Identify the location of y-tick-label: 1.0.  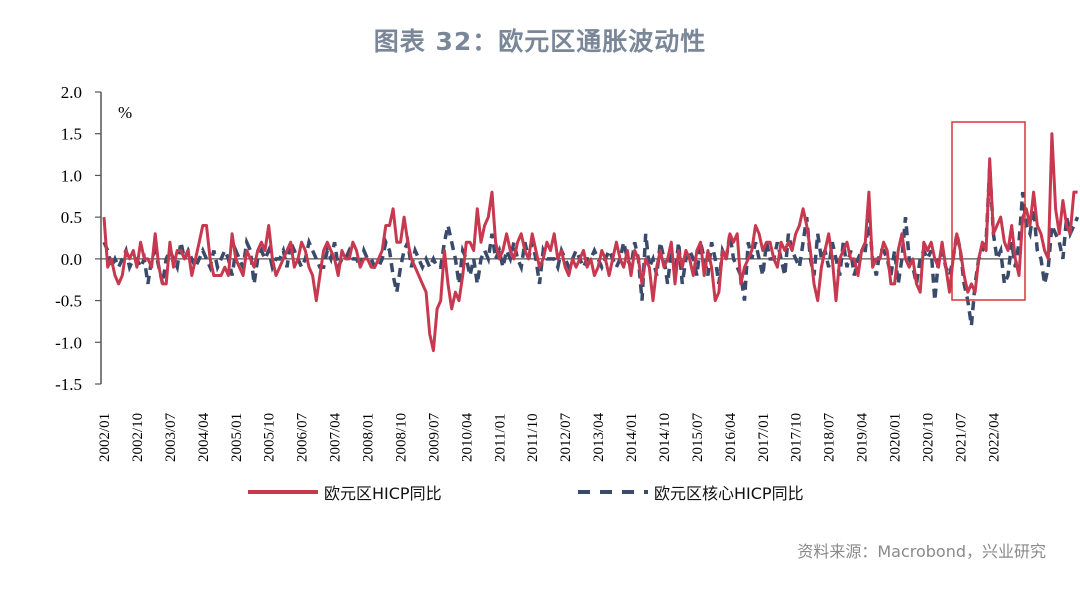
(71, 175).